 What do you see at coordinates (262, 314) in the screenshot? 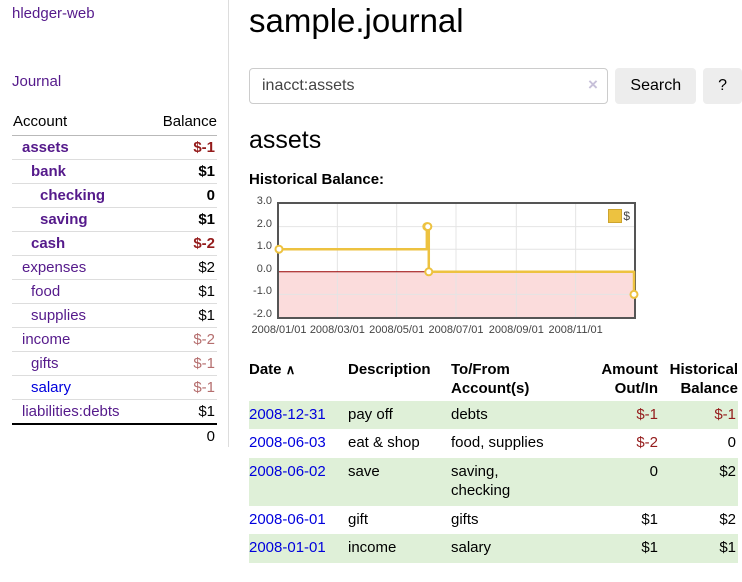
I see `y-axis-tick-label: -2.0` at bounding box center [262, 314].